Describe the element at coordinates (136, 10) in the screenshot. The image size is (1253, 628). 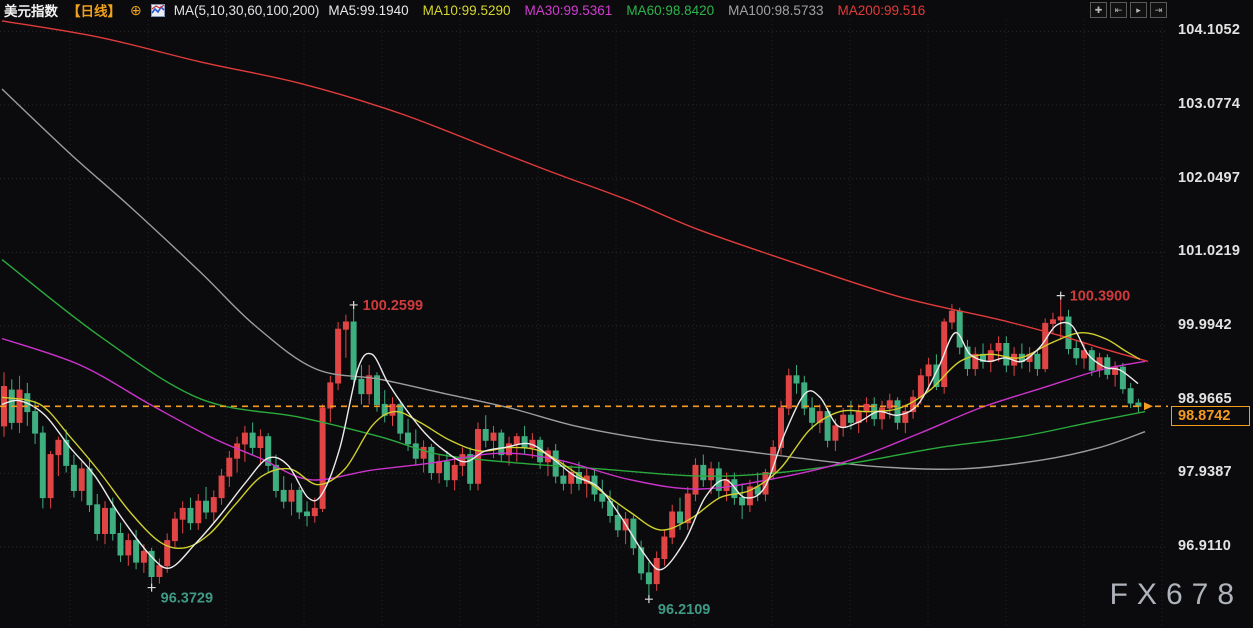
I see `add-indicator-icon: ⊕` at that location.